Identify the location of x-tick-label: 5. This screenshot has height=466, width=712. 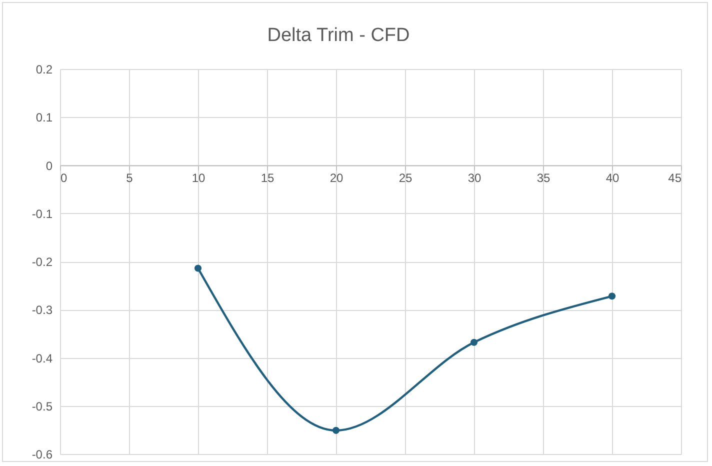
(130, 177).